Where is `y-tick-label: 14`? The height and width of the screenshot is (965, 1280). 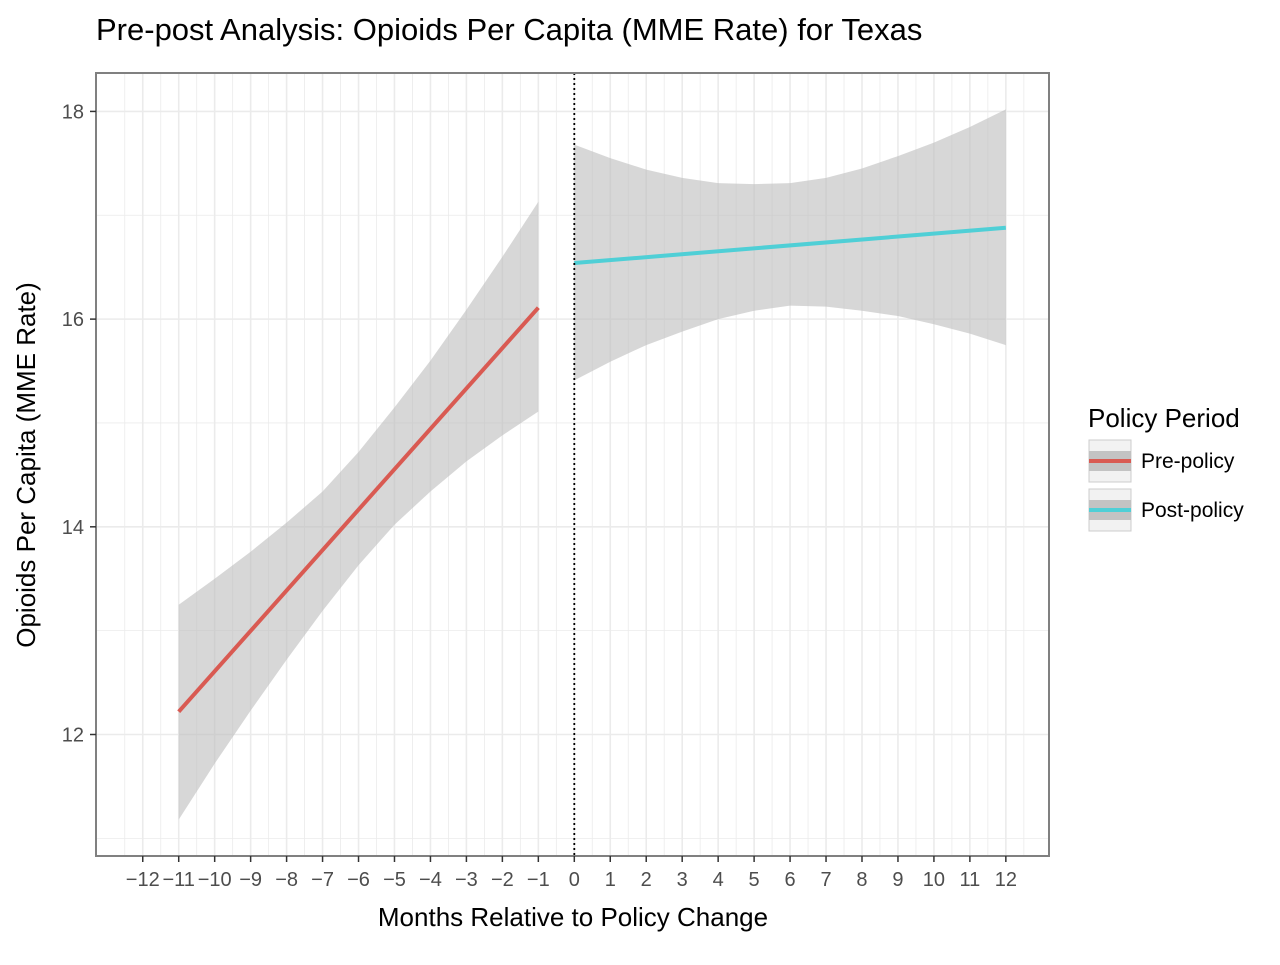 y-tick-label: 14 is located at coordinates (73, 528).